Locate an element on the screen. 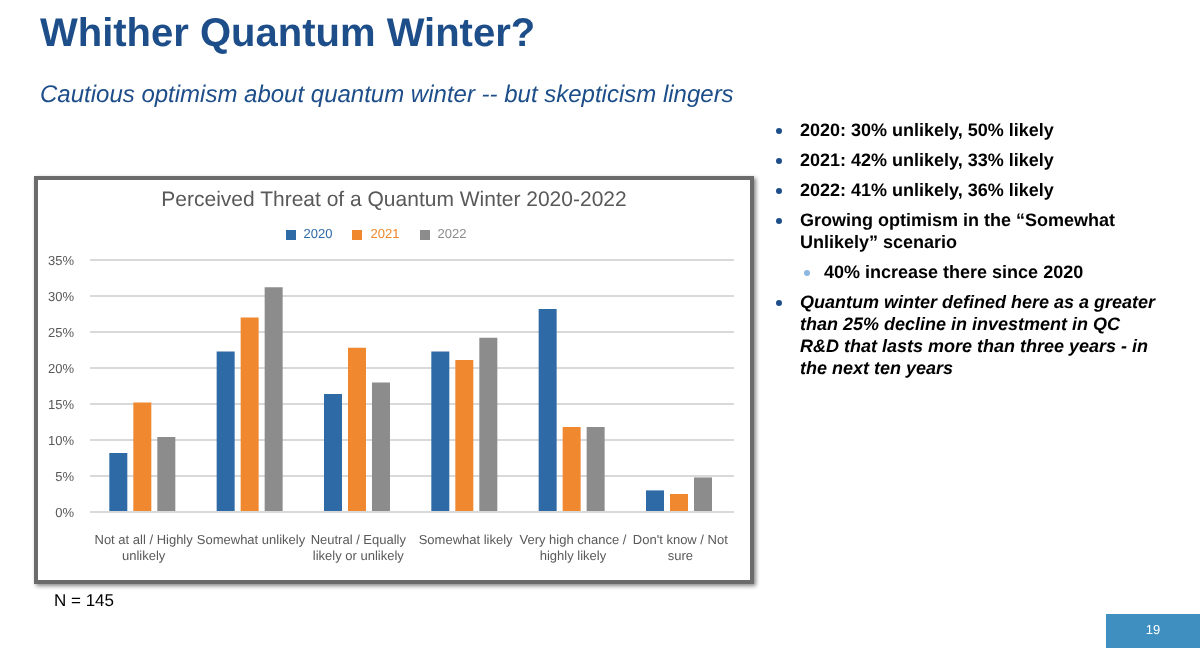 Image resolution: width=1200 pixels, height=652 pixels. text: 2020: 30% unlikely, 50% likely is located at coordinates (927, 131).